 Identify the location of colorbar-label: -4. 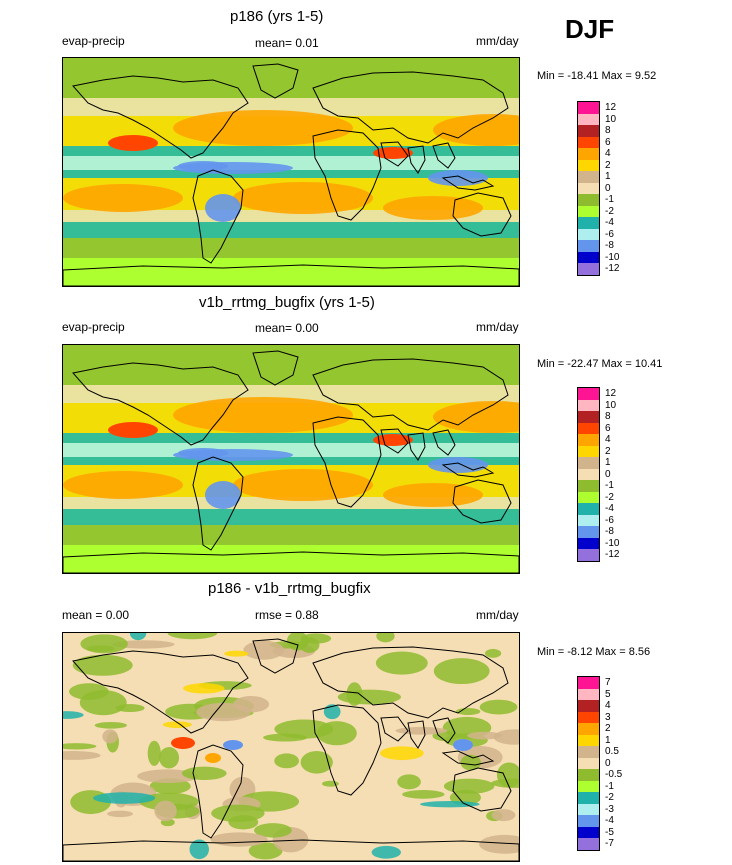
(609, 222).